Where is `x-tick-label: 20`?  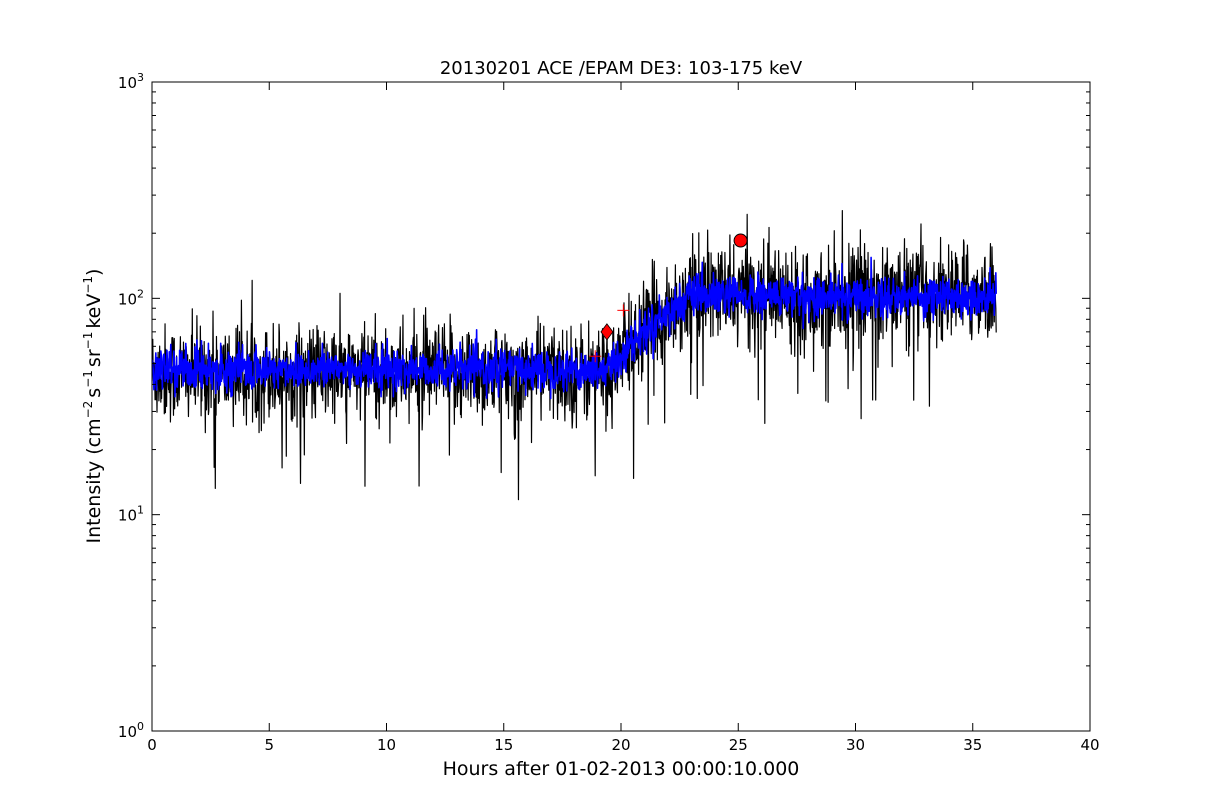 x-tick-label: 20 is located at coordinates (620, 745).